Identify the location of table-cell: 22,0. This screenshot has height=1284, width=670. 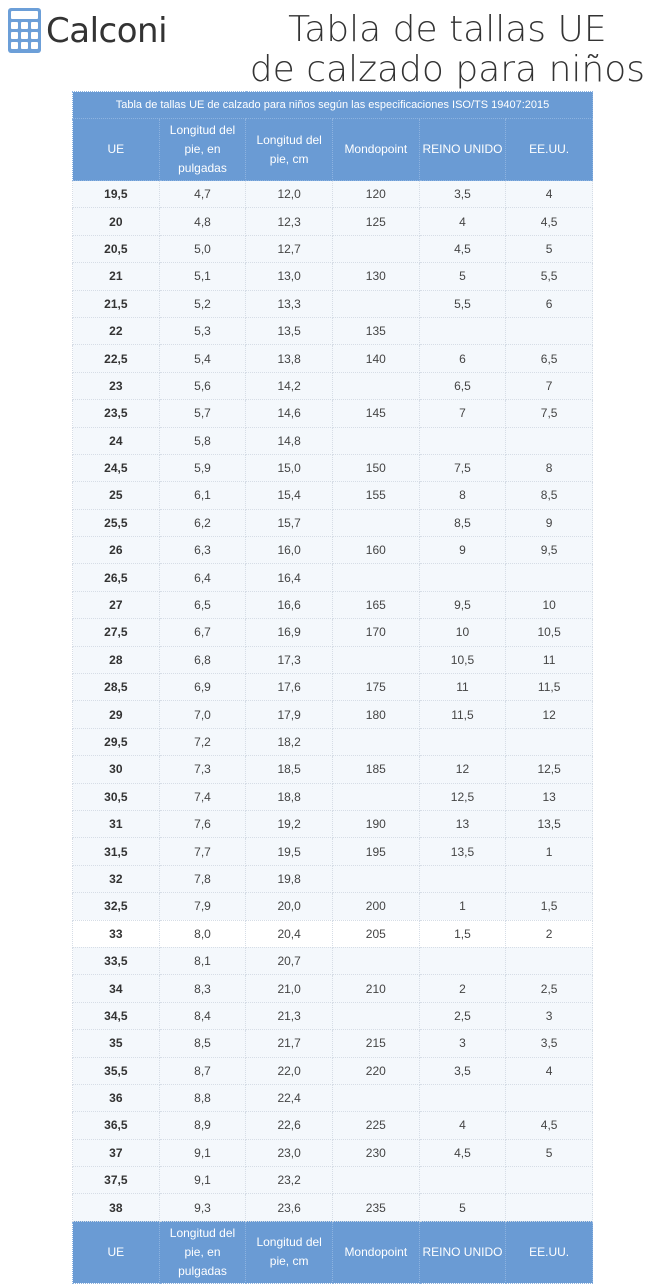
(289, 1070).